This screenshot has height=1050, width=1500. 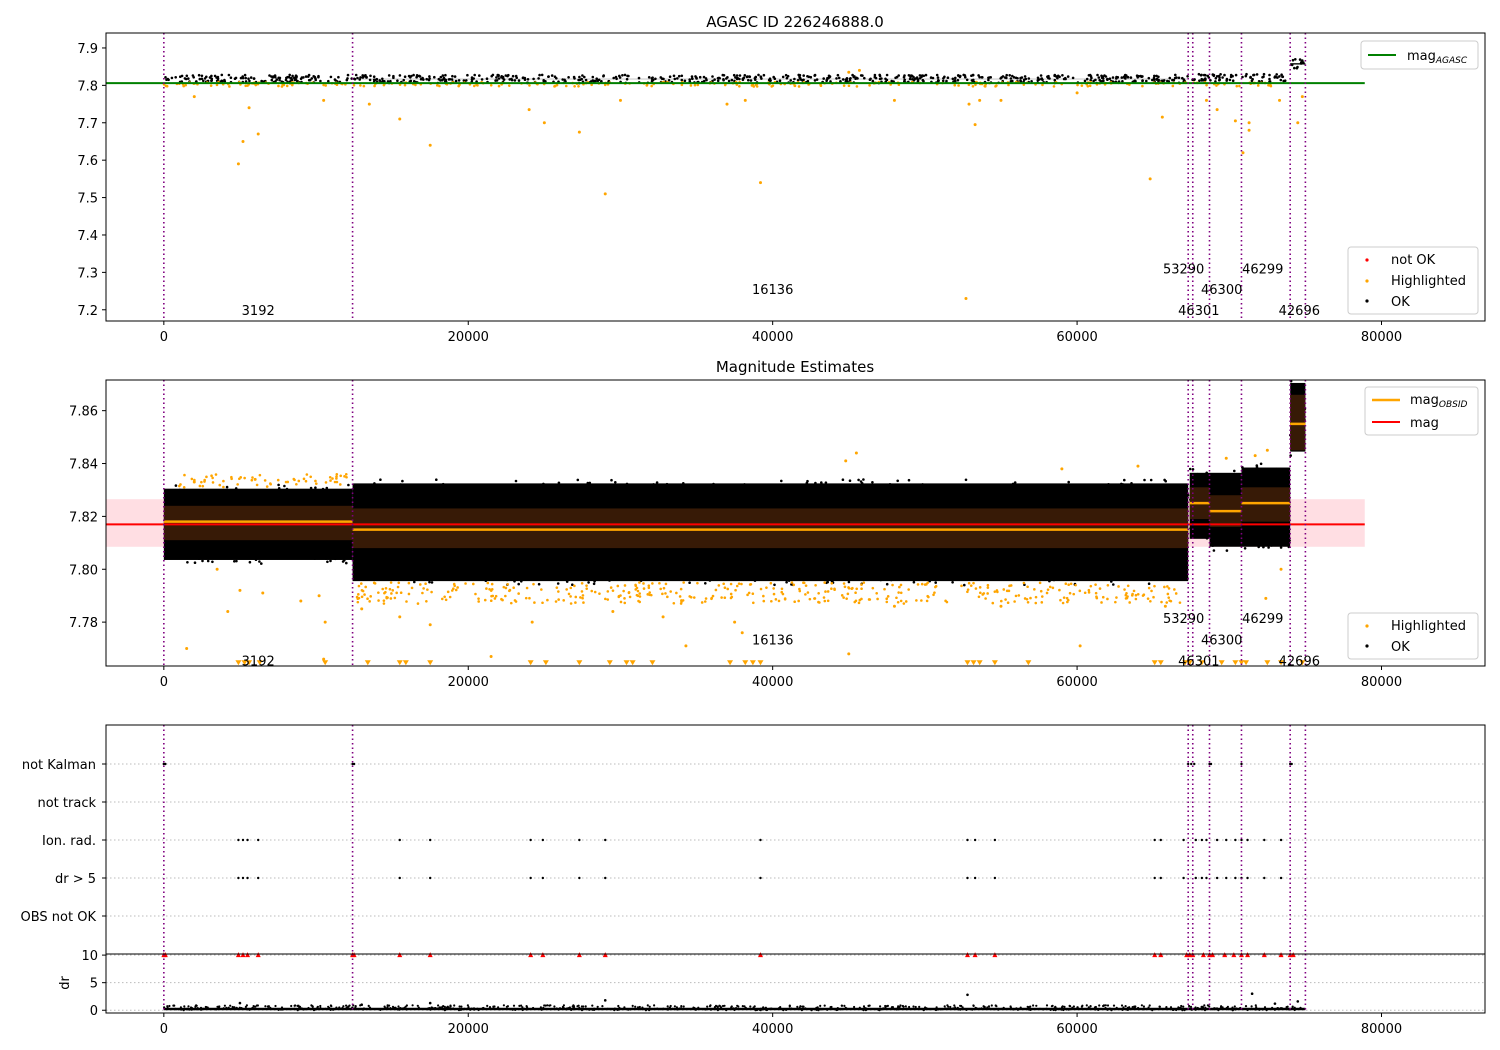 What do you see at coordinates (354, 955) in the screenshot?
I see `clipped-dr-marker` at bounding box center [354, 955].